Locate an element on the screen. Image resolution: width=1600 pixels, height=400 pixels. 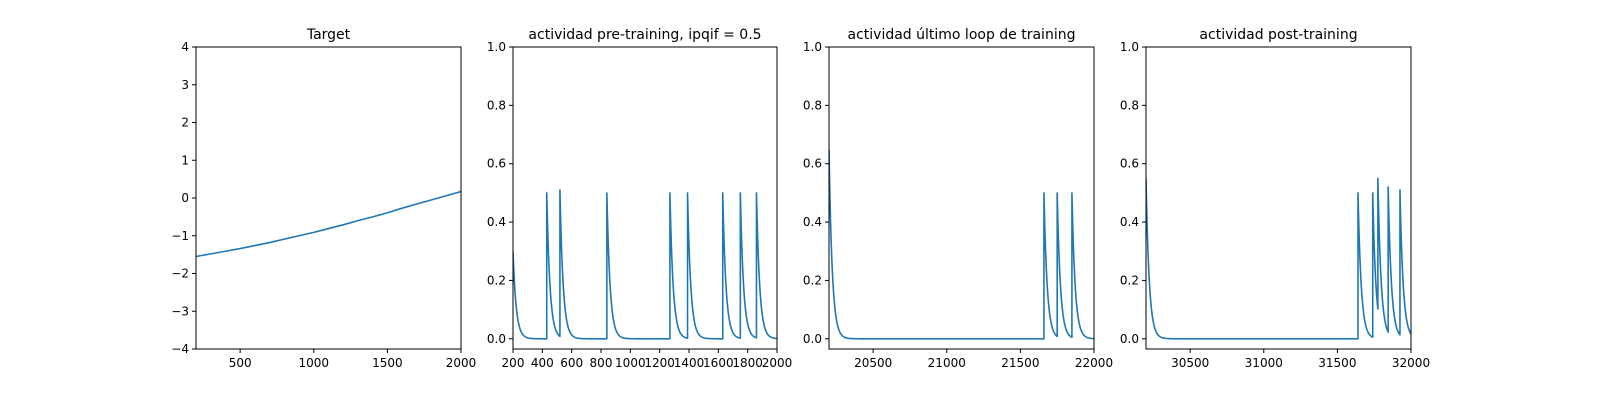
x-tick-label: 500 is located at coordinates (240, 363).